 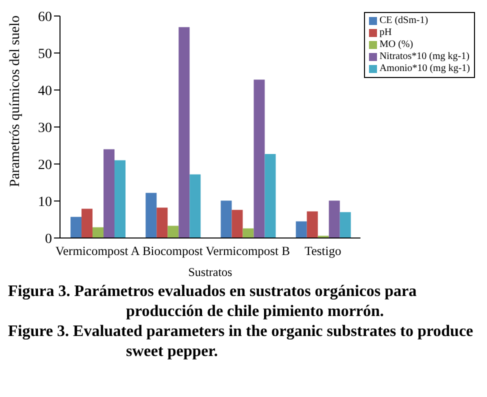 I want to click on y-tick-label: 20, so click(x=45, y=165).